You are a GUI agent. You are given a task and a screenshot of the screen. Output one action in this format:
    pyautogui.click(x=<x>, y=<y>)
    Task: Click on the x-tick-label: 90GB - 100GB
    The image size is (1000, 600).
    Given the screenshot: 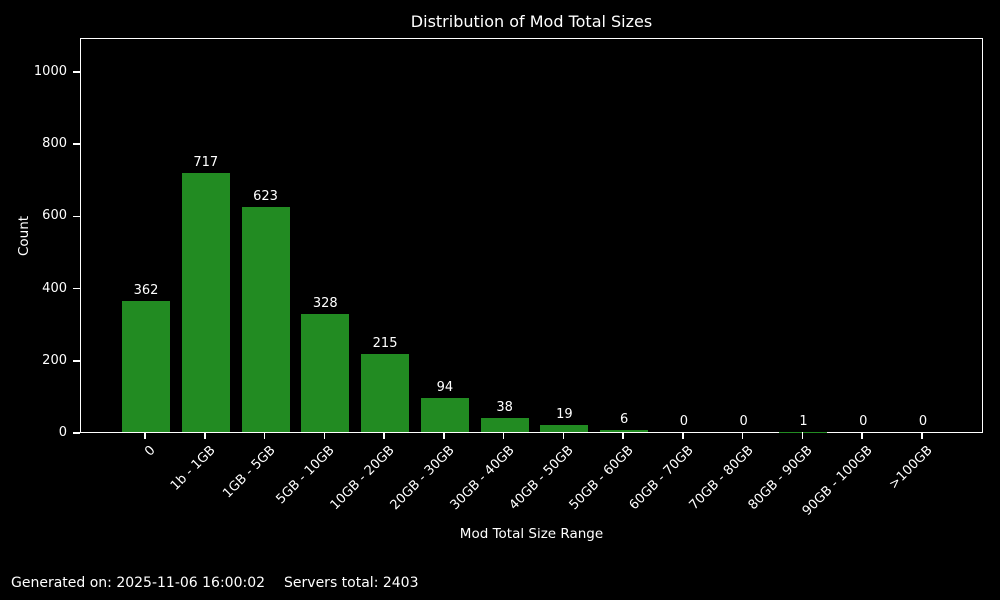 What is the action you would take?
    pyautogui.click(x=837, y=481)
    